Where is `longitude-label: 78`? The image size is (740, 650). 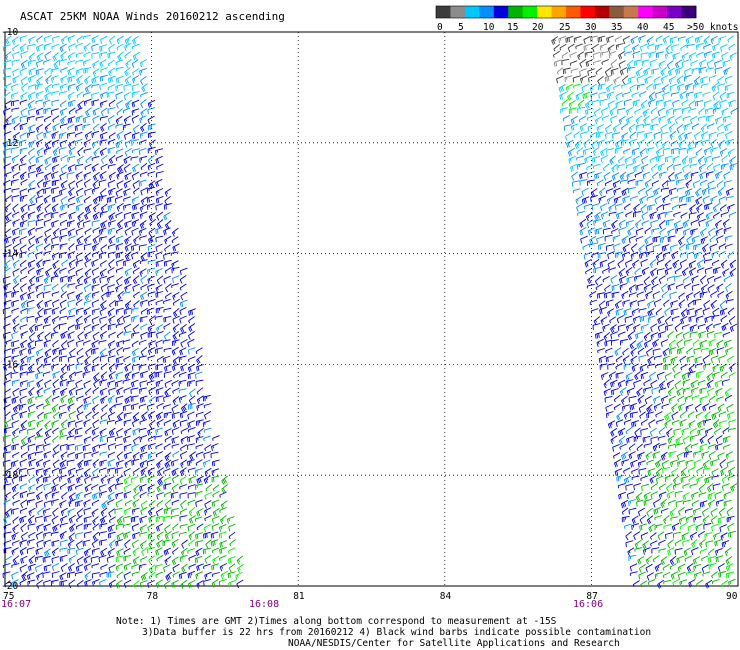
longitude-label: 78 is located at coordinates (153, 596).